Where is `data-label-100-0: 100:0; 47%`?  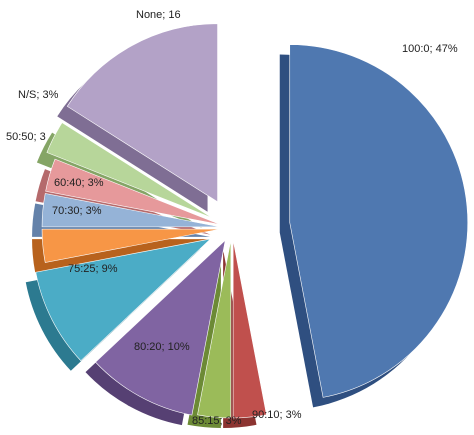 data-label-100-0: 100:0; 47% is located at coordinates (430, 49).